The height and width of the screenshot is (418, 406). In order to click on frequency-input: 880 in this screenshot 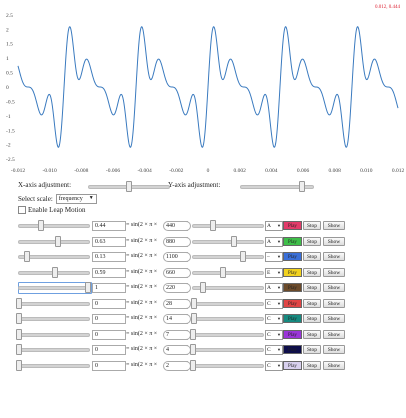, I will do `click(175, 241)`.